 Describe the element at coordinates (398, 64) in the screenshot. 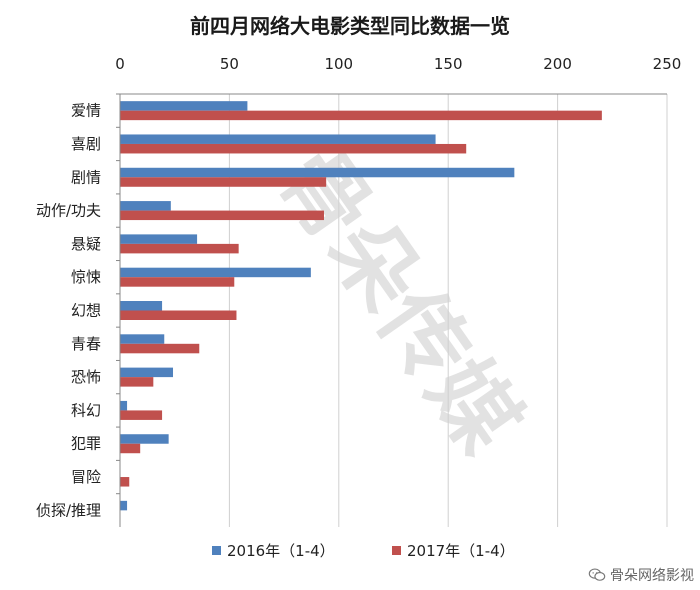

I see `x-axis-ticks: 0 50 100 150 200 250` at that location.